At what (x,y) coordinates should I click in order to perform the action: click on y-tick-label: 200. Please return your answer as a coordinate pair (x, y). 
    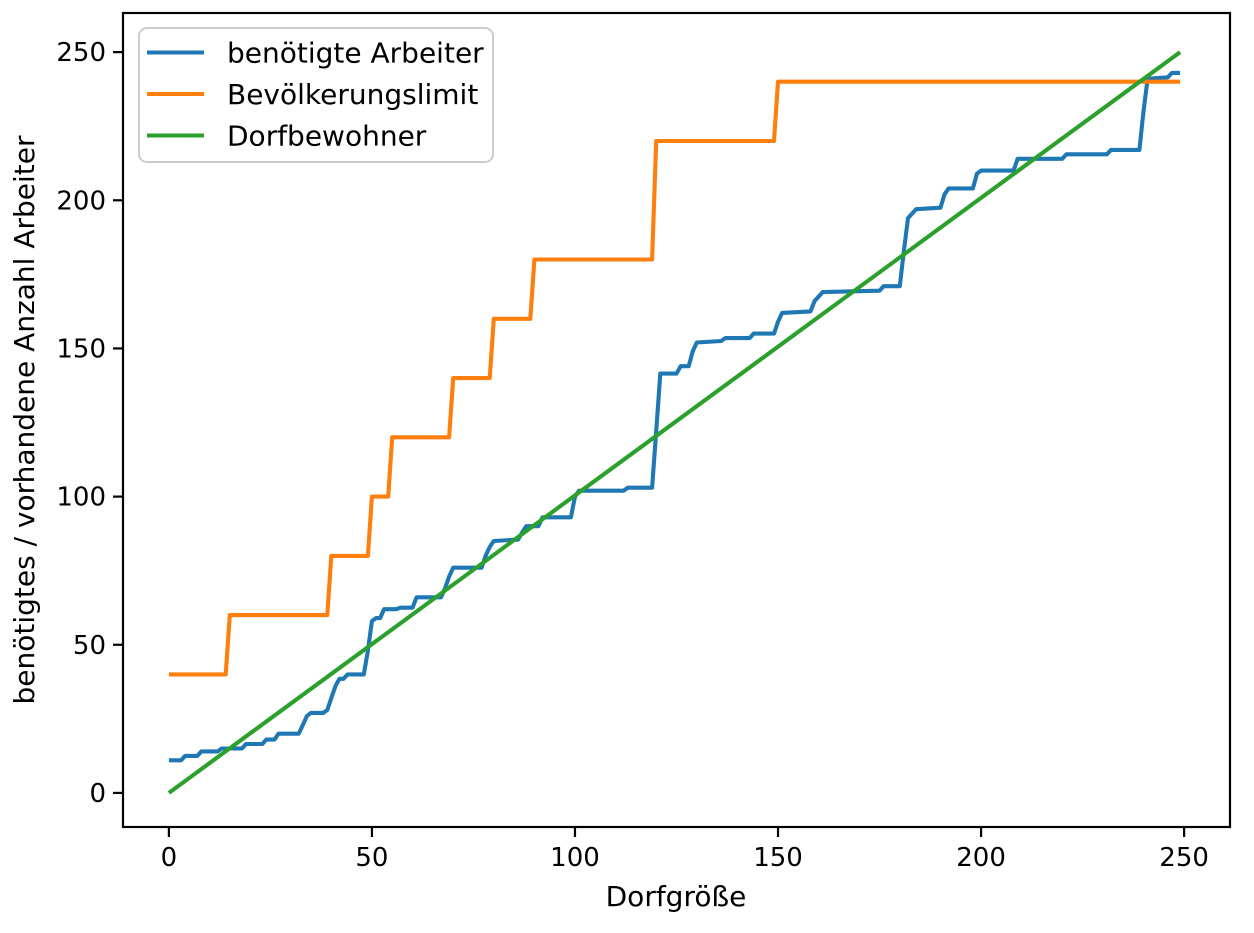
    Looking at the image, I should click on (81, 201).